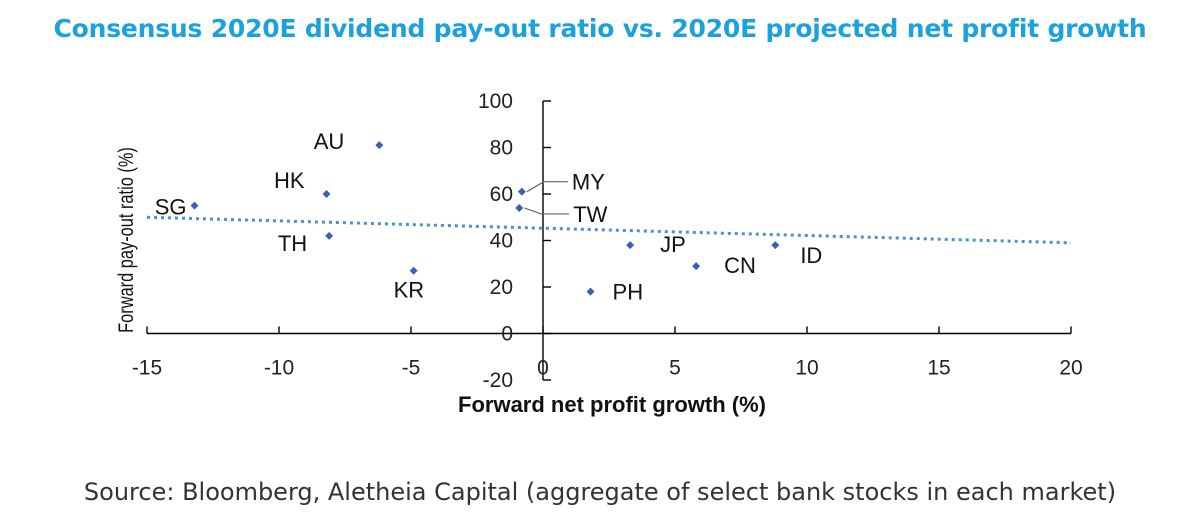 Image resolution: width=1200 pixels, height=526 pixels. I want to click on point-au, so click(379, 145).